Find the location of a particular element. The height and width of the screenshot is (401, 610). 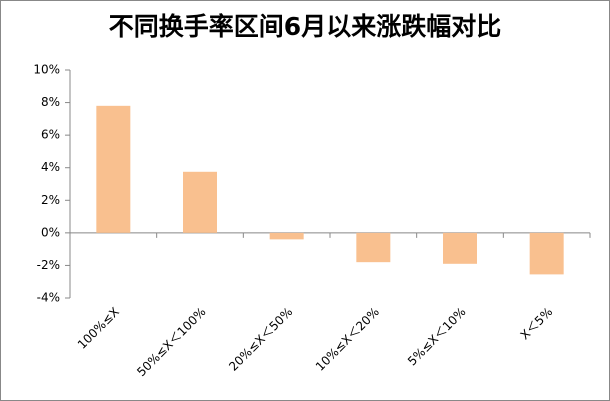

chart-title: 不同换手率区间6月以来涨跌幅对比 is located at coordinates (305, 26).